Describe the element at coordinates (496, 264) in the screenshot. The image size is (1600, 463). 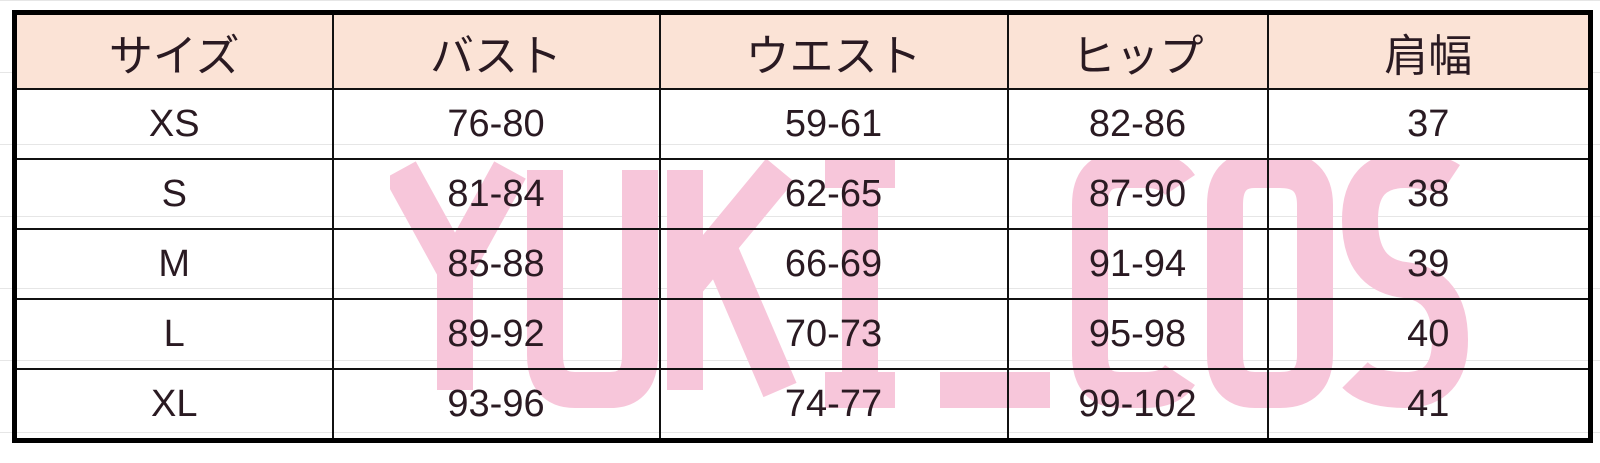
I see `cell-bust: 85-88` at that location.